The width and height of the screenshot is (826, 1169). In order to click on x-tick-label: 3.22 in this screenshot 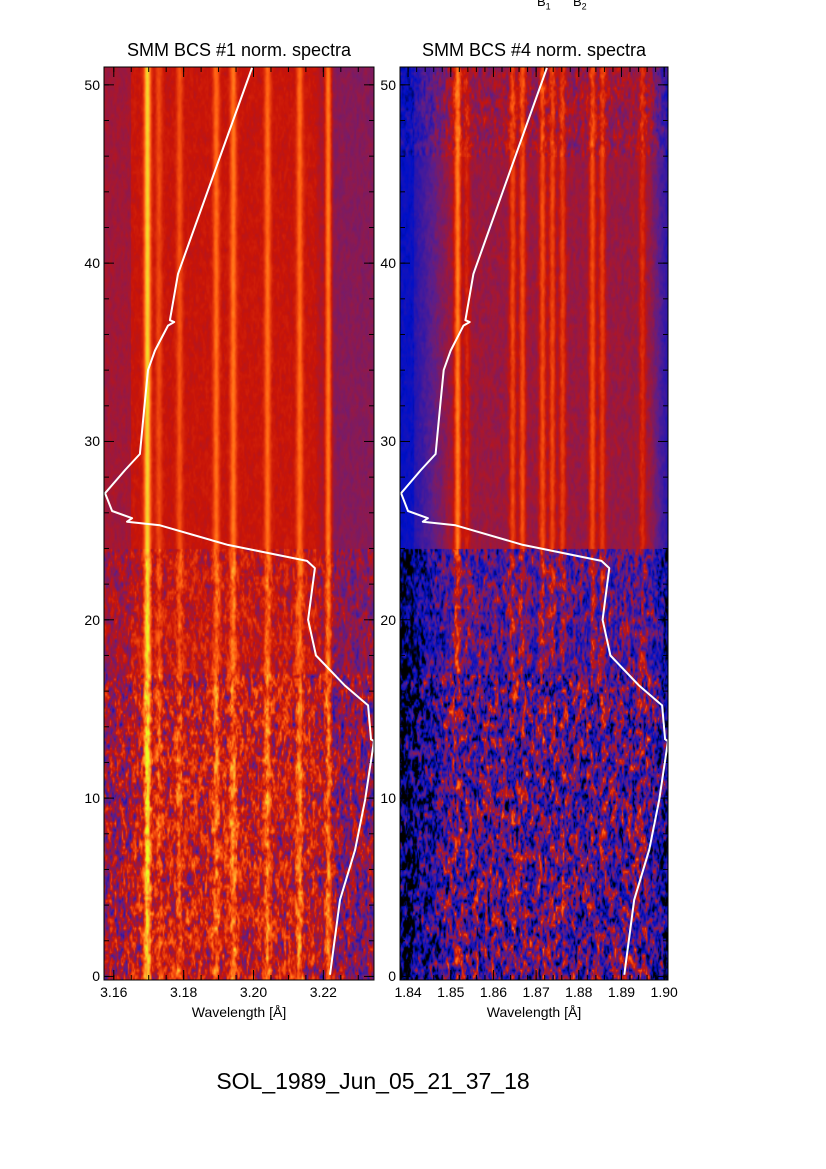, I will do `click(323, 992)`.